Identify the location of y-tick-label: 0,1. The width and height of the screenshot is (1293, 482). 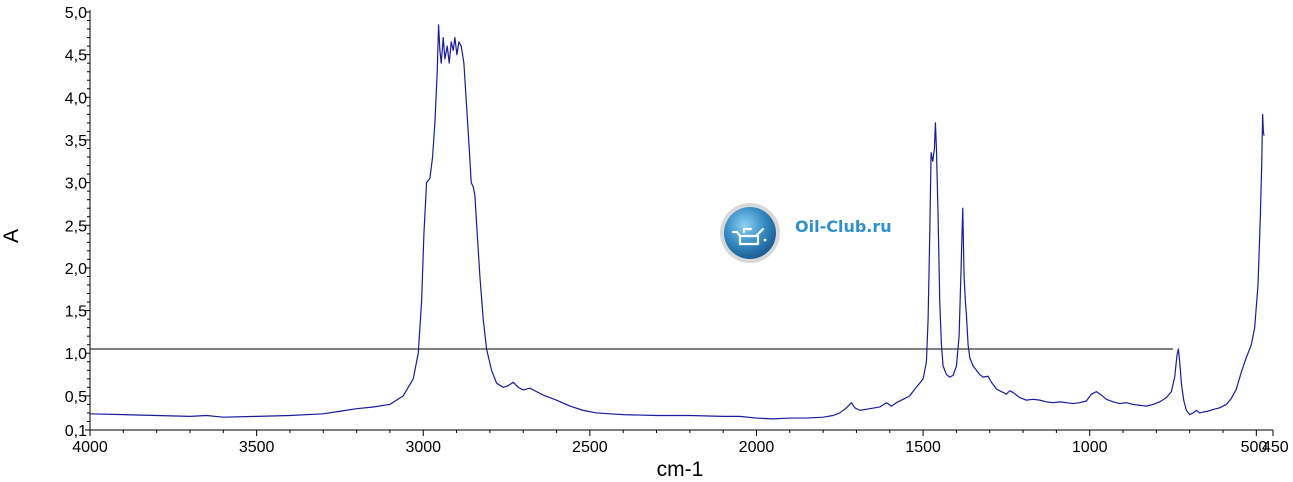
(76, 431).